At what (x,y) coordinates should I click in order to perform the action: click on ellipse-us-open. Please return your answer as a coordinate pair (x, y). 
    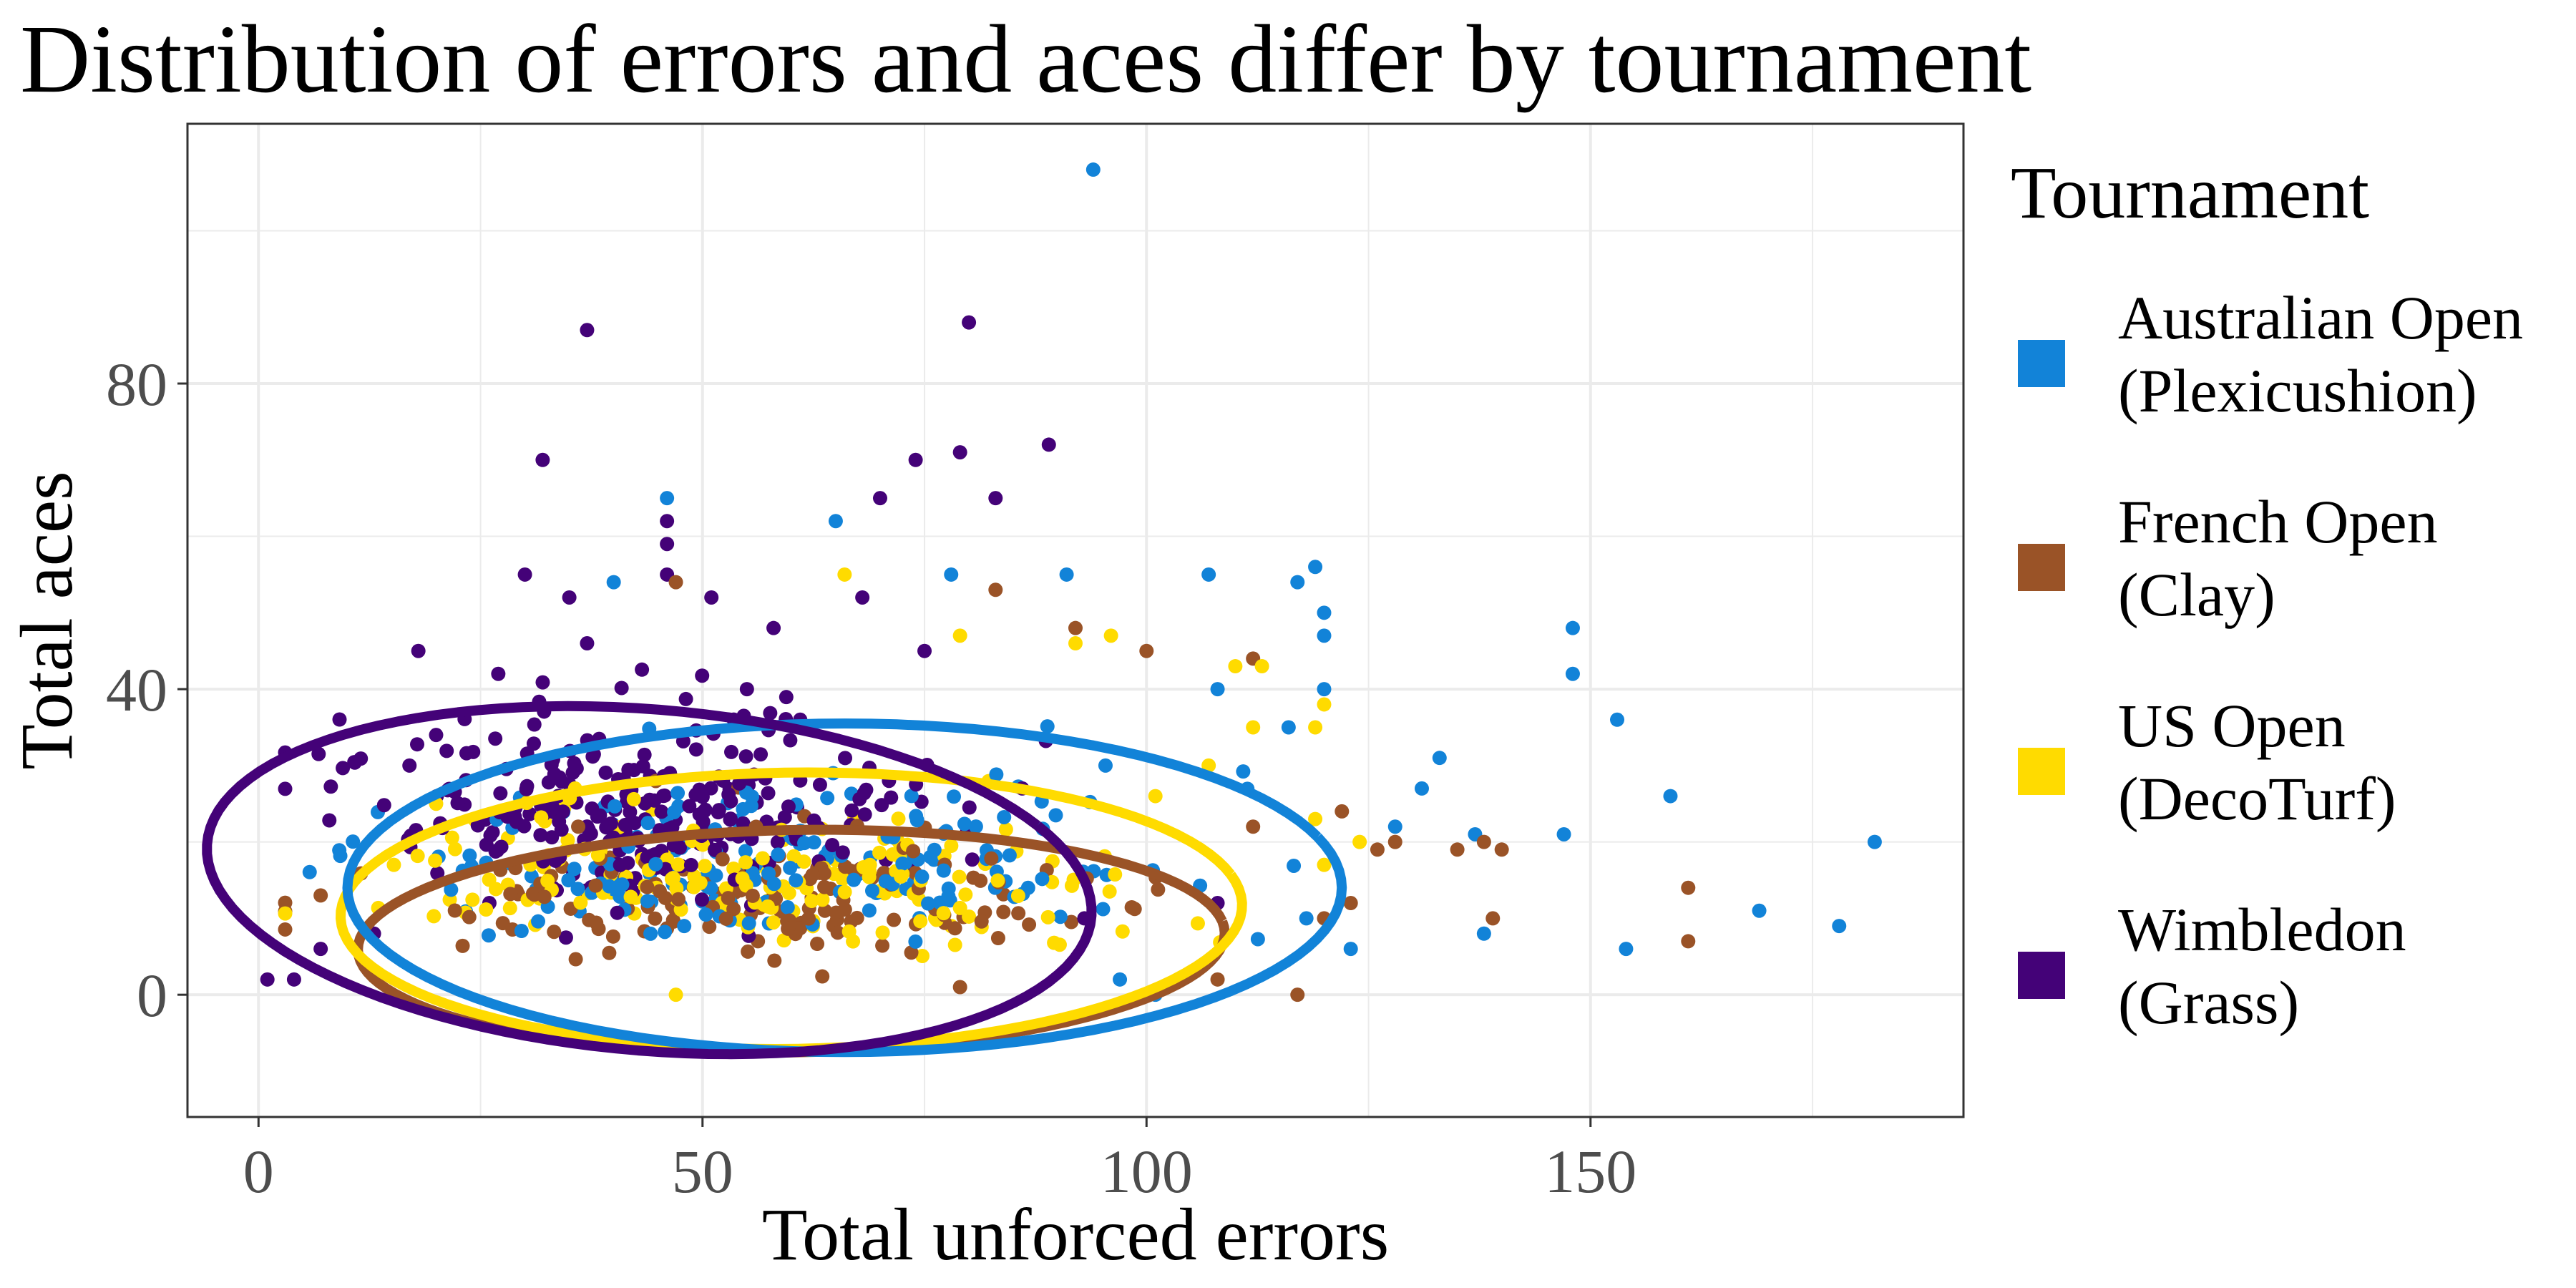
    Looking at the image, I should click on (791, 911).